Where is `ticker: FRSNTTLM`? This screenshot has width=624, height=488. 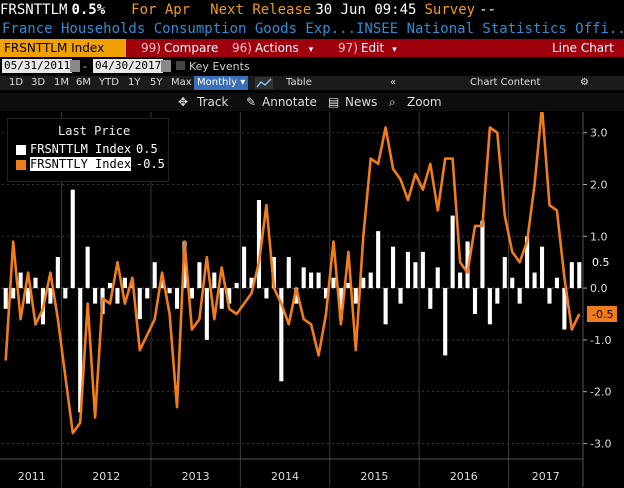 ticker: FRSNTTLM is located at coordinates (34, 10).